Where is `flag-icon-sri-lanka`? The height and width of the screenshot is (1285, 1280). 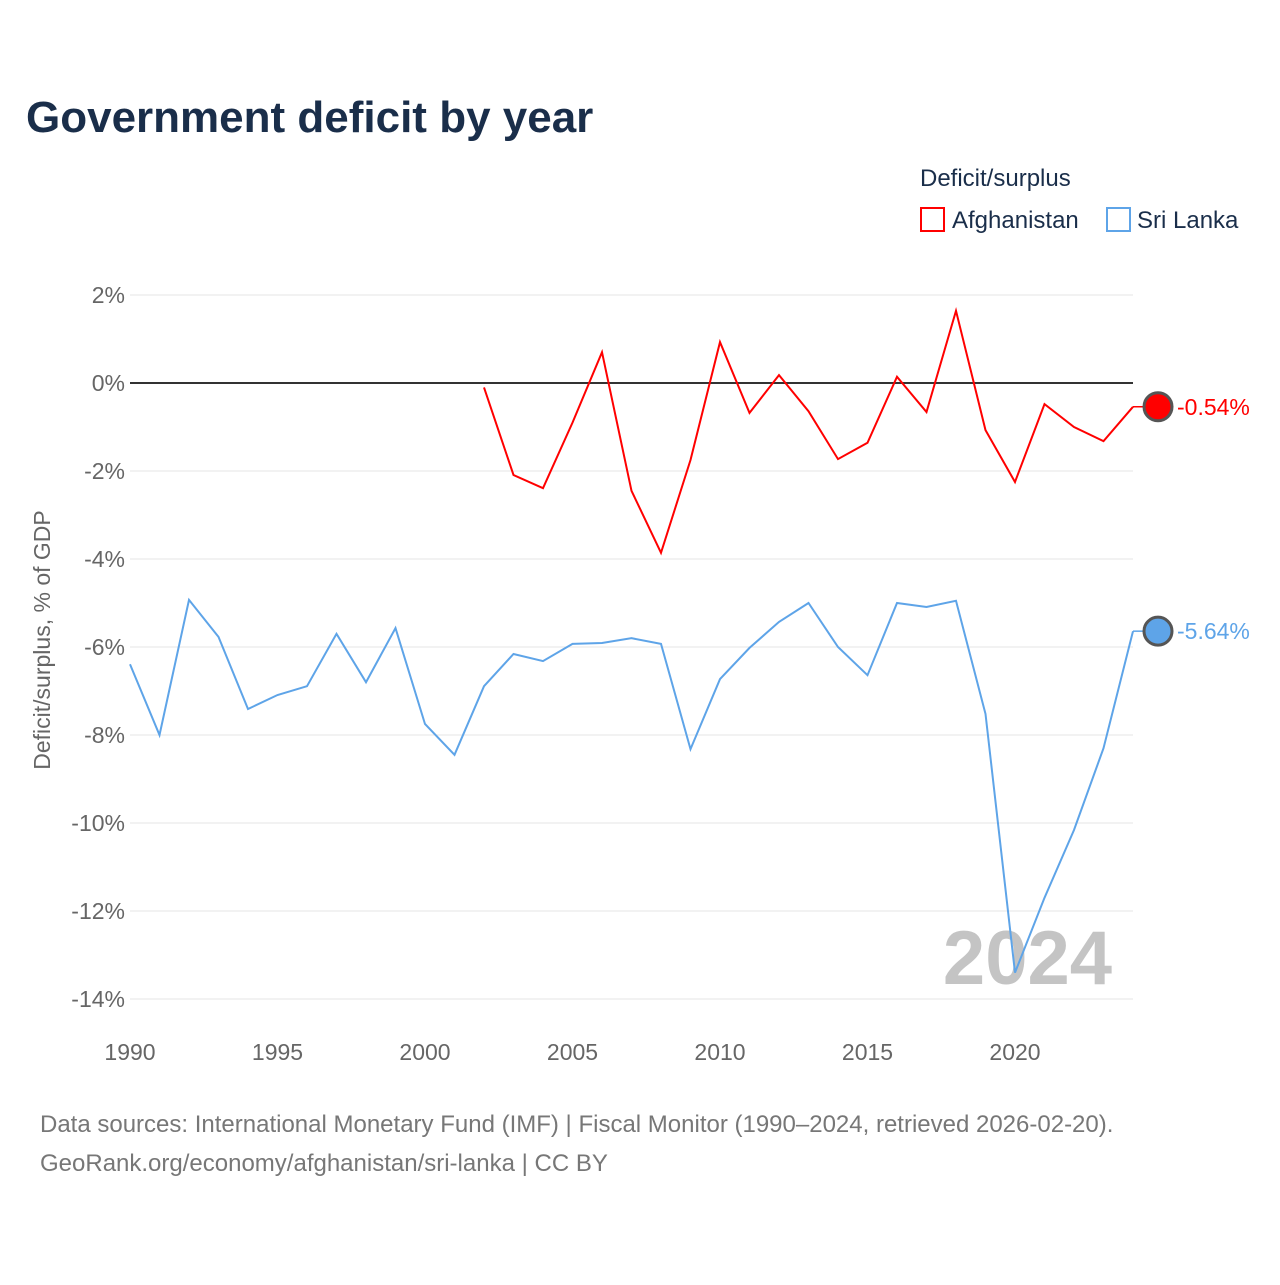 flag-icon-sri-lanka is located at coordinates (1158, 631).